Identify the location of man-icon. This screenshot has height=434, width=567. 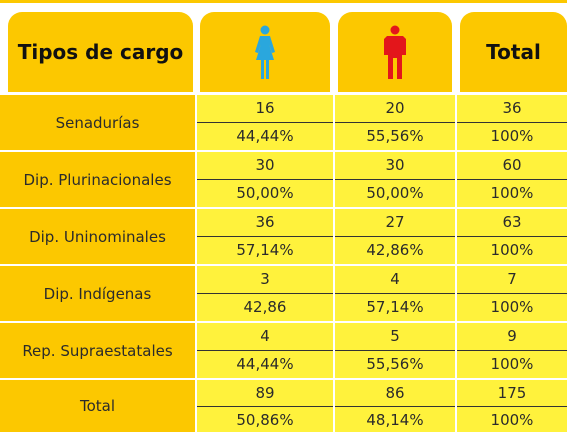
(395, 52).